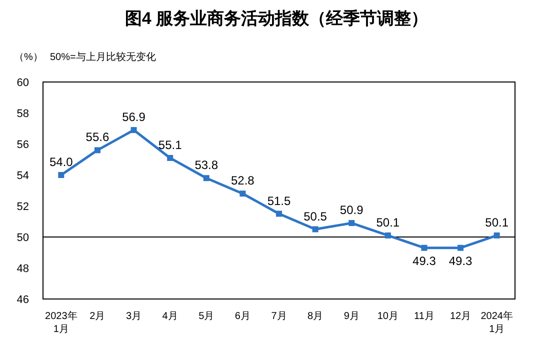 This screenshot has height=343, width=553. I want to click on y-tick-label: 56, so click(22, 145).